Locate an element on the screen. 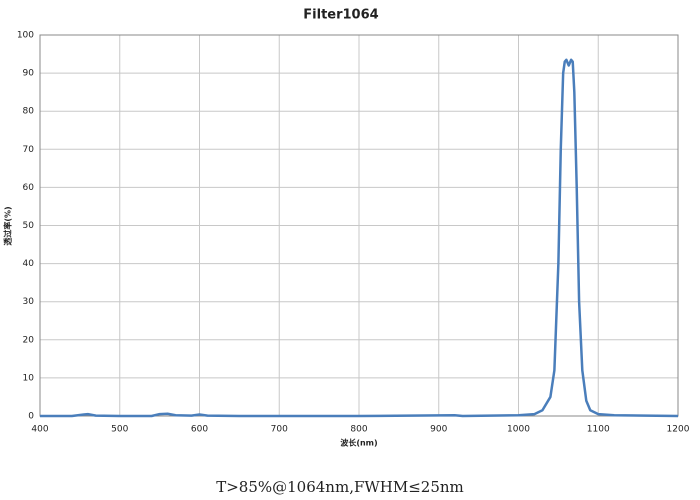 This screenshot has width=700, height=500. y-axis-label: 透过率(%) is located at coordinates (8, 225).